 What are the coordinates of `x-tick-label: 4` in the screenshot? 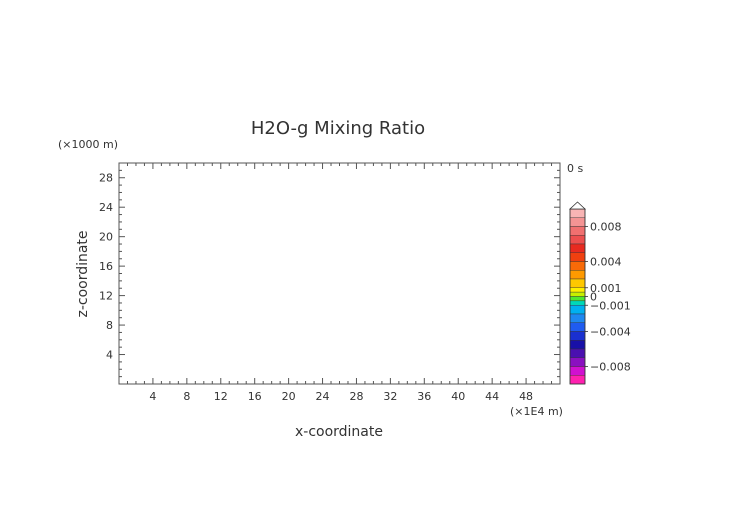 It's located at (152, 396).